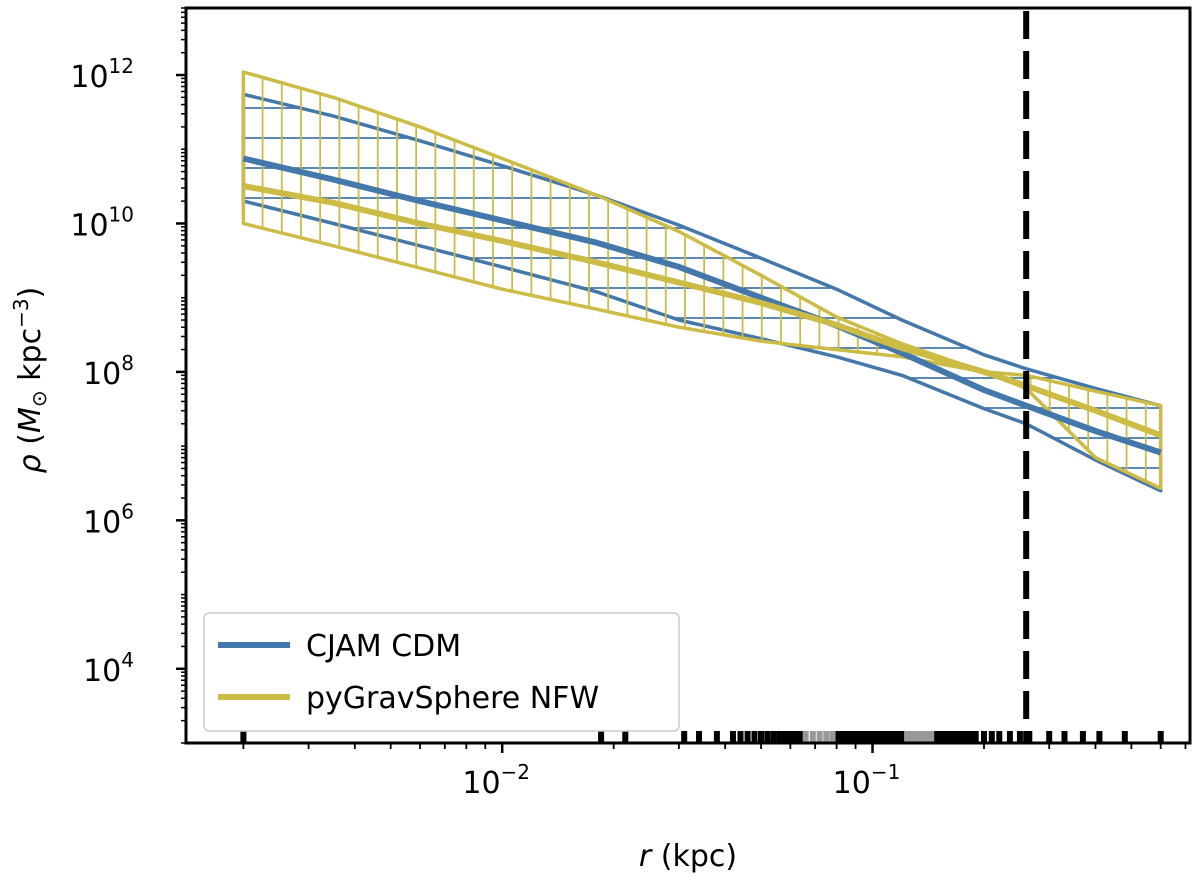 This screenshot has width=1200, height=880. I want to click on y-axis-var: ρ, so click(30, 463).